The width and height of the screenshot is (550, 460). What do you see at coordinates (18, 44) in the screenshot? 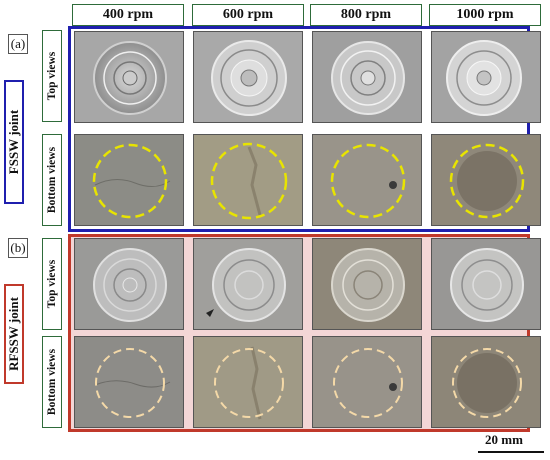
I see `panel-a-label: (a)` at bounding box center [18, 44].